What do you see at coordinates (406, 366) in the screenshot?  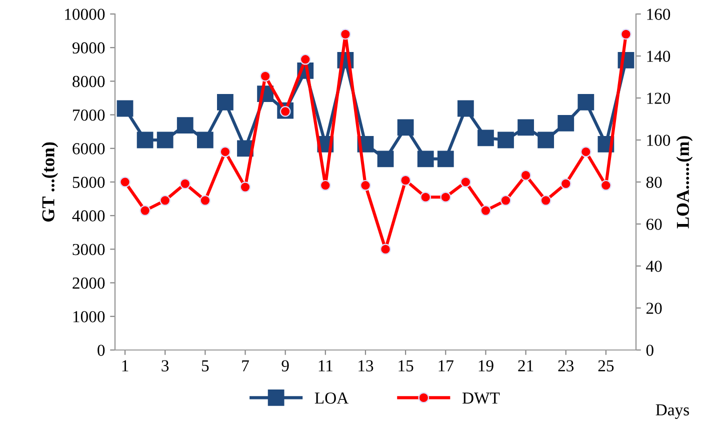 I see `x-tick-label: 15` at bounding box center [406, 366].